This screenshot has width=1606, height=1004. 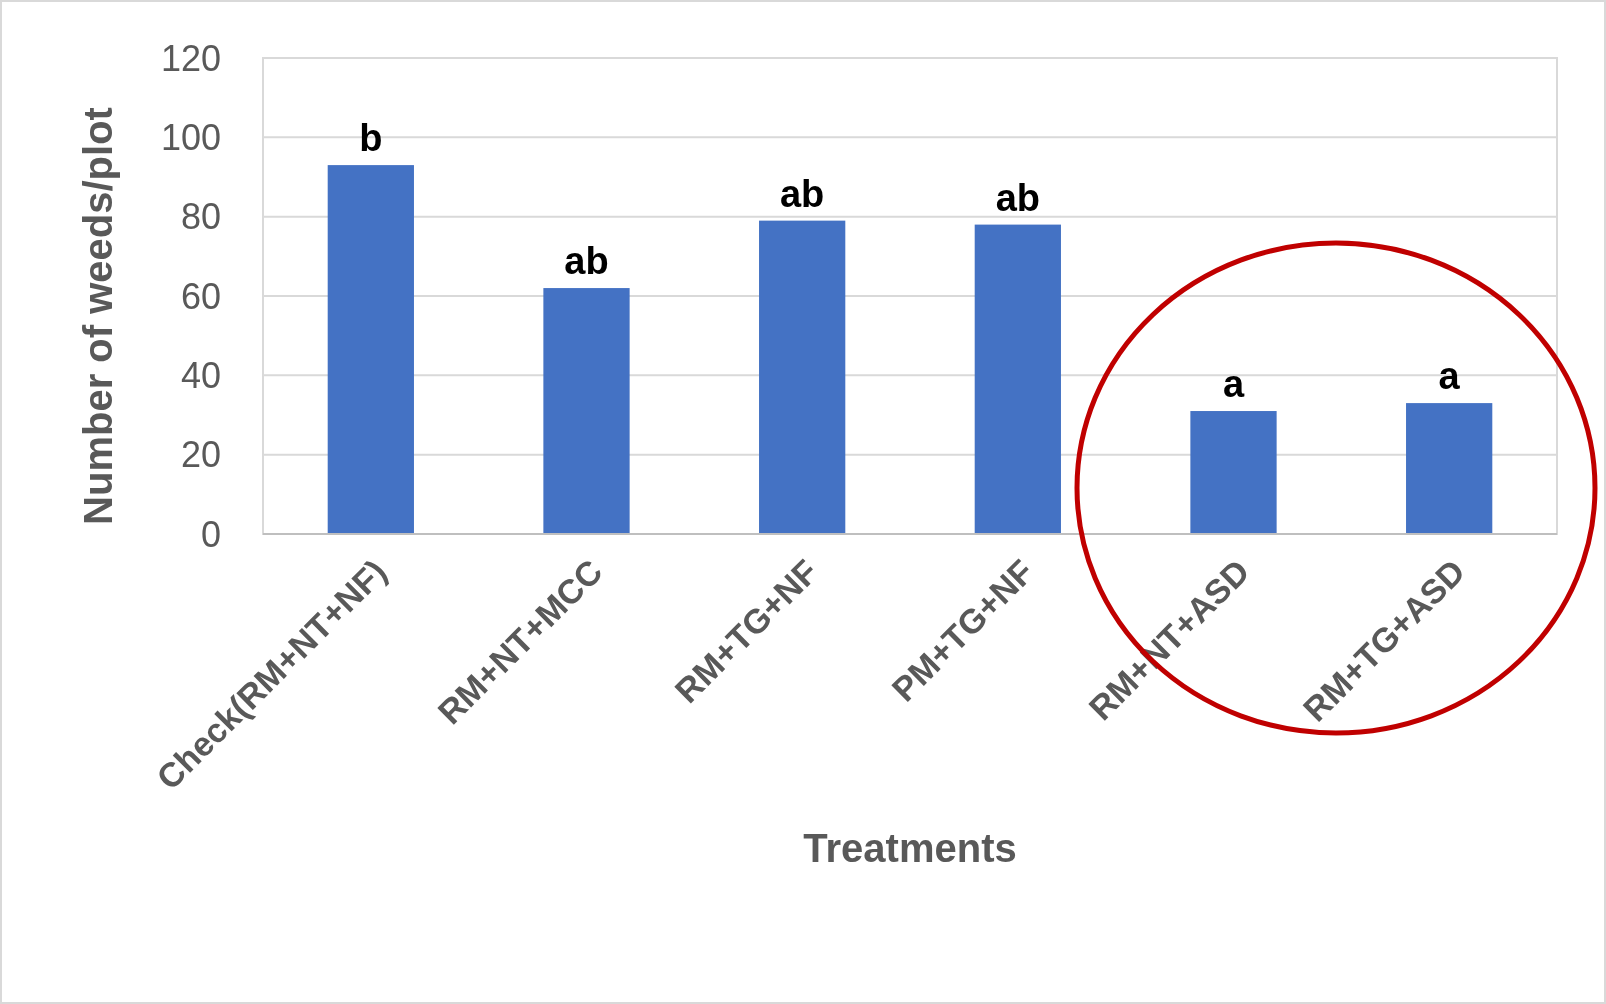 What do you see at coordinates (200, 375) in the screenshot?
I see `y-tick-label: 40` at bounding box center [200, 375].